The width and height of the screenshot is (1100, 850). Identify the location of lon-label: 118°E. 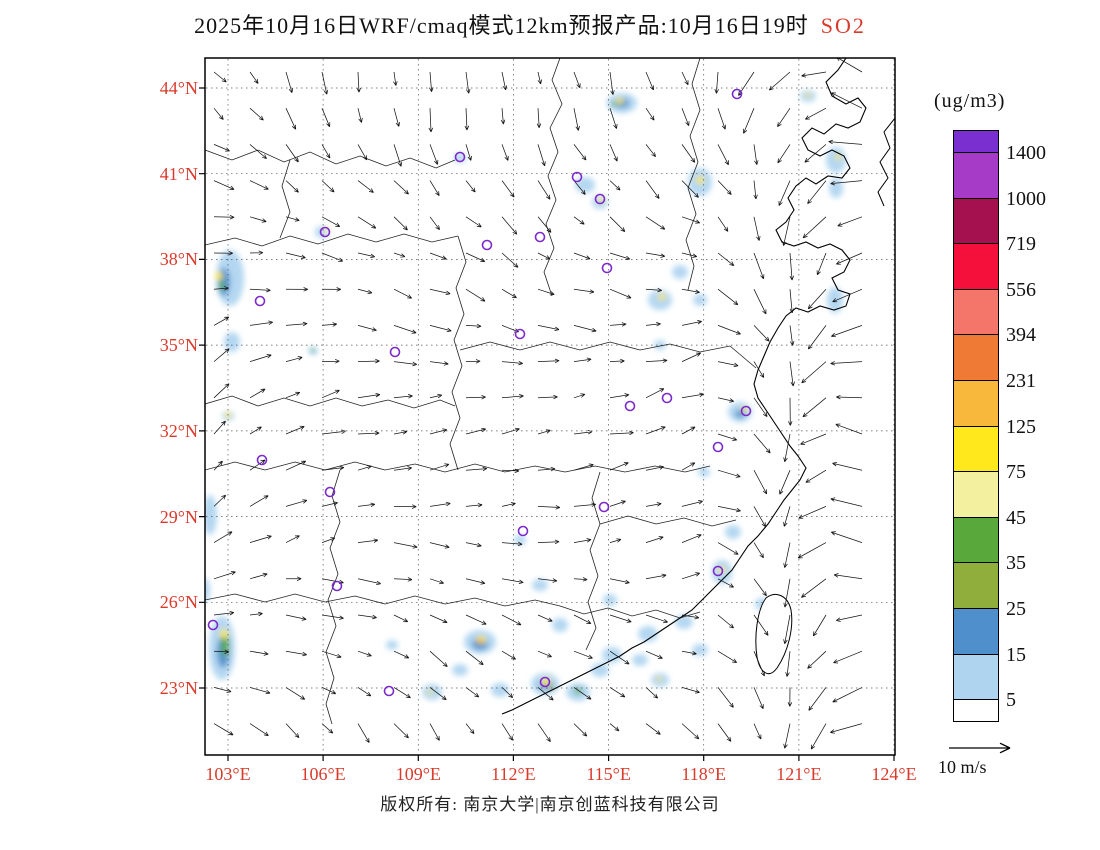
(703, 774).